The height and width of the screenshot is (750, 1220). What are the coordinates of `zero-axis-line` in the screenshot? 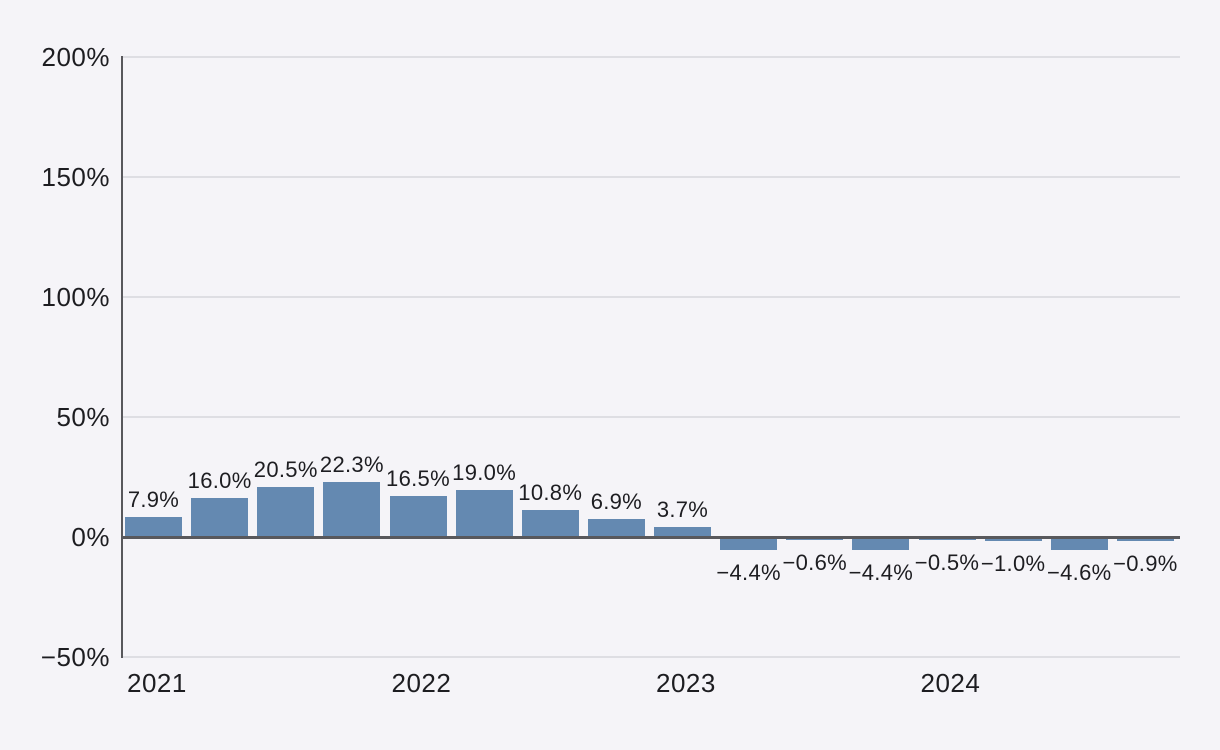 It's located at (651, 537).